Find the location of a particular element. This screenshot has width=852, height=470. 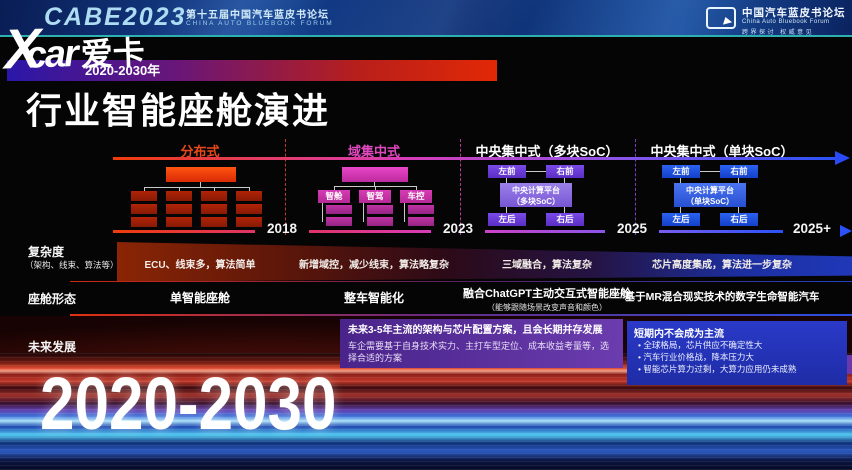

zone-rear-left-box: 左后 is located at coordinates (681, 219).